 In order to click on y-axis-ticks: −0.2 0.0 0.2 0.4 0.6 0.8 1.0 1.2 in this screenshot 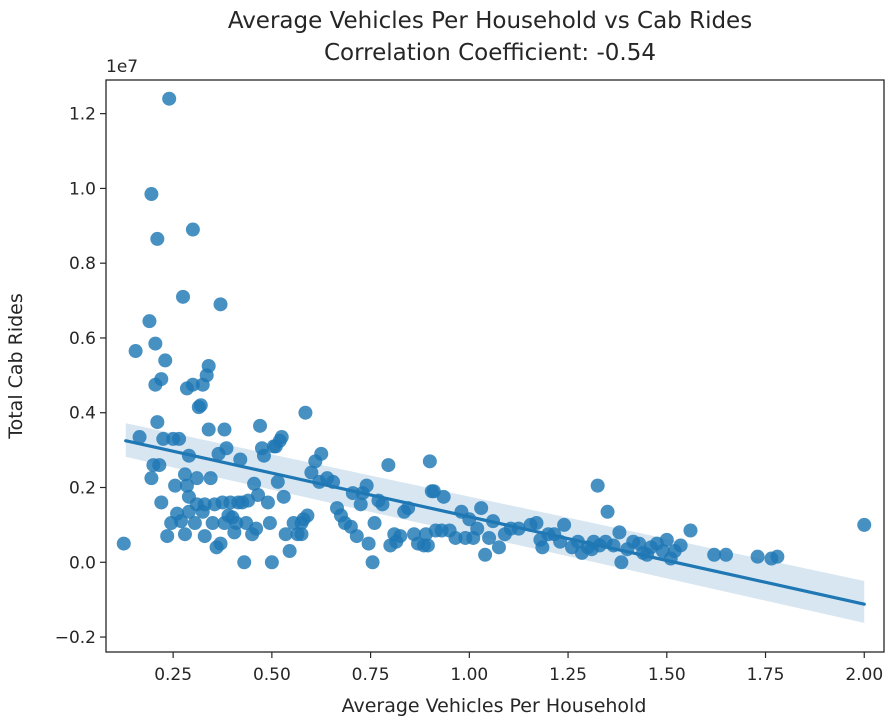, I will do `click(80, 376)`.